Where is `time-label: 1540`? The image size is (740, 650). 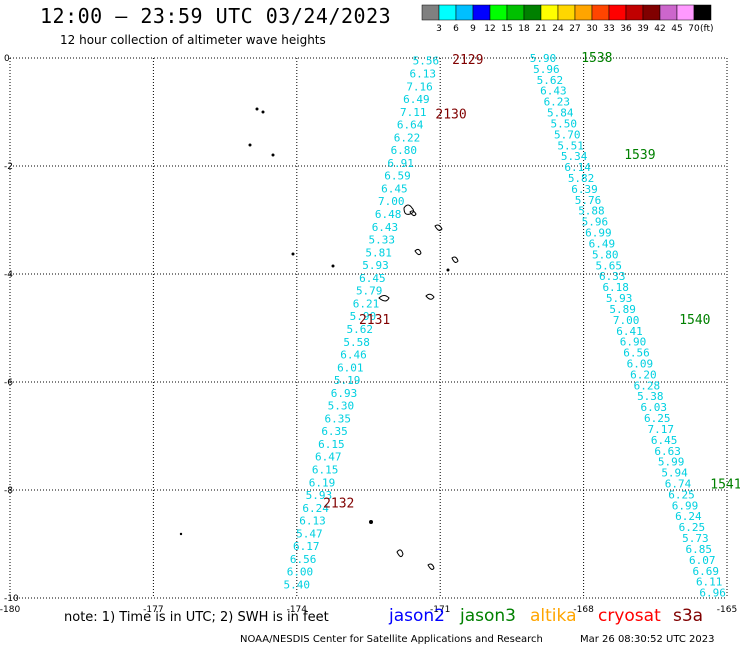
time-label: 1540 is located at coordinates (694, 320).